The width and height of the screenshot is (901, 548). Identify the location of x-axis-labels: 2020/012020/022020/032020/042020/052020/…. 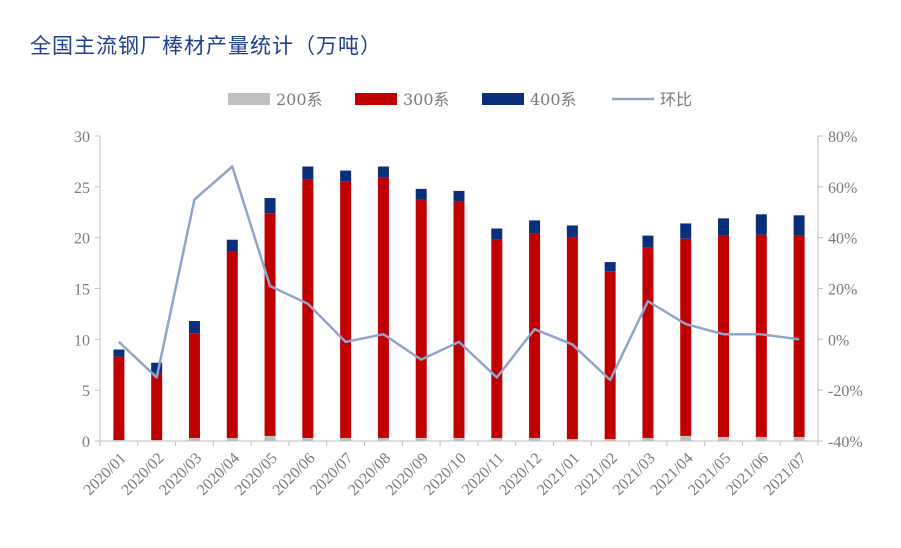
(445, 474).